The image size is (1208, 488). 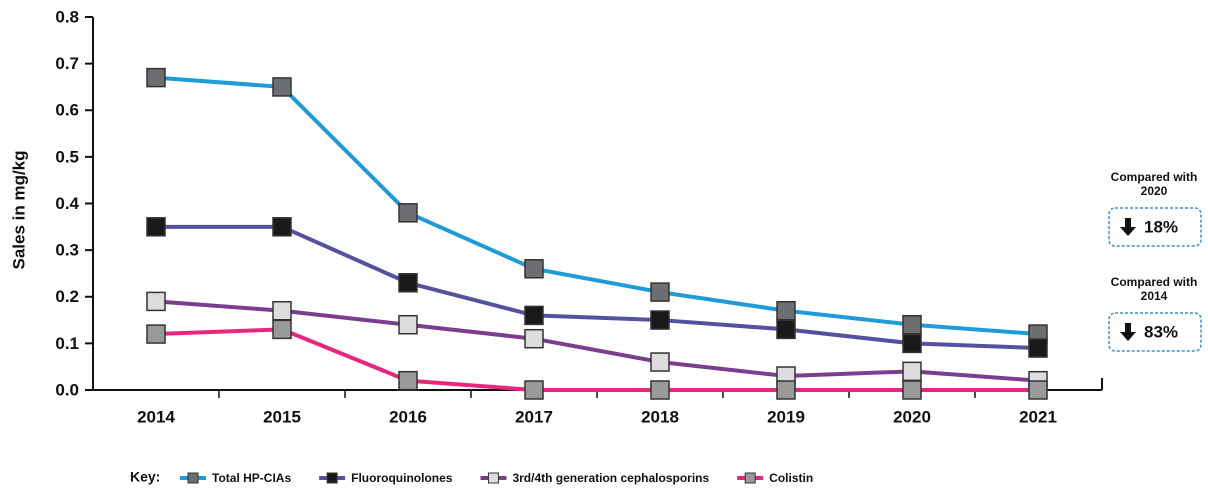 I want to click on x-tick-label: 2019, so click(x=786, y=416).